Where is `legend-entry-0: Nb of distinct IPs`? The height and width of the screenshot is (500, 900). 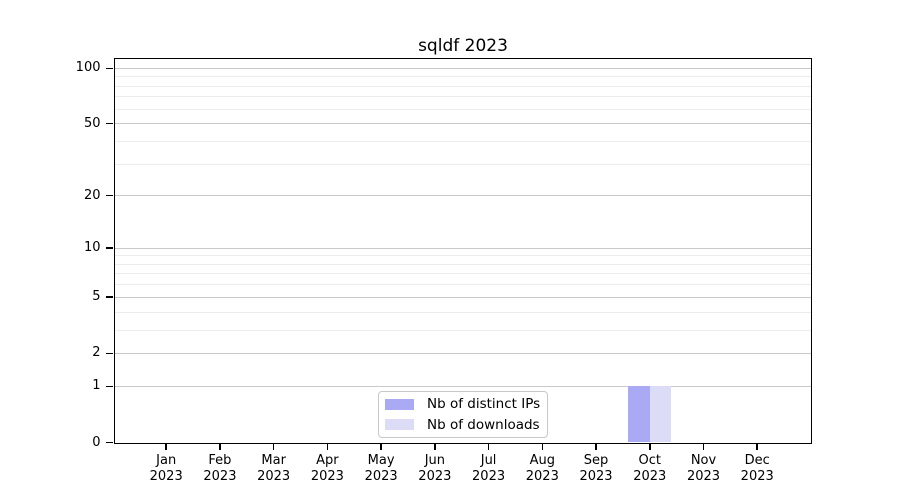
legend-entry-0: Nb of distinct IPs is located at coordinates (463, 404).